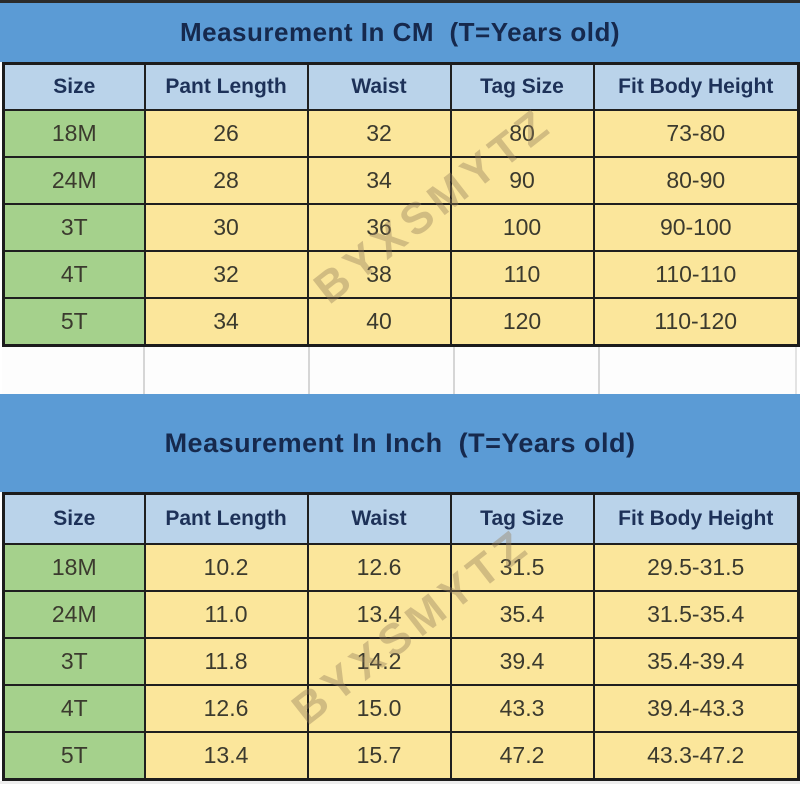  What do you see at coordinates (522, 567) in the screenshot?
I see `tag-size-cell: 31.5` at bounding box center [522, 567].